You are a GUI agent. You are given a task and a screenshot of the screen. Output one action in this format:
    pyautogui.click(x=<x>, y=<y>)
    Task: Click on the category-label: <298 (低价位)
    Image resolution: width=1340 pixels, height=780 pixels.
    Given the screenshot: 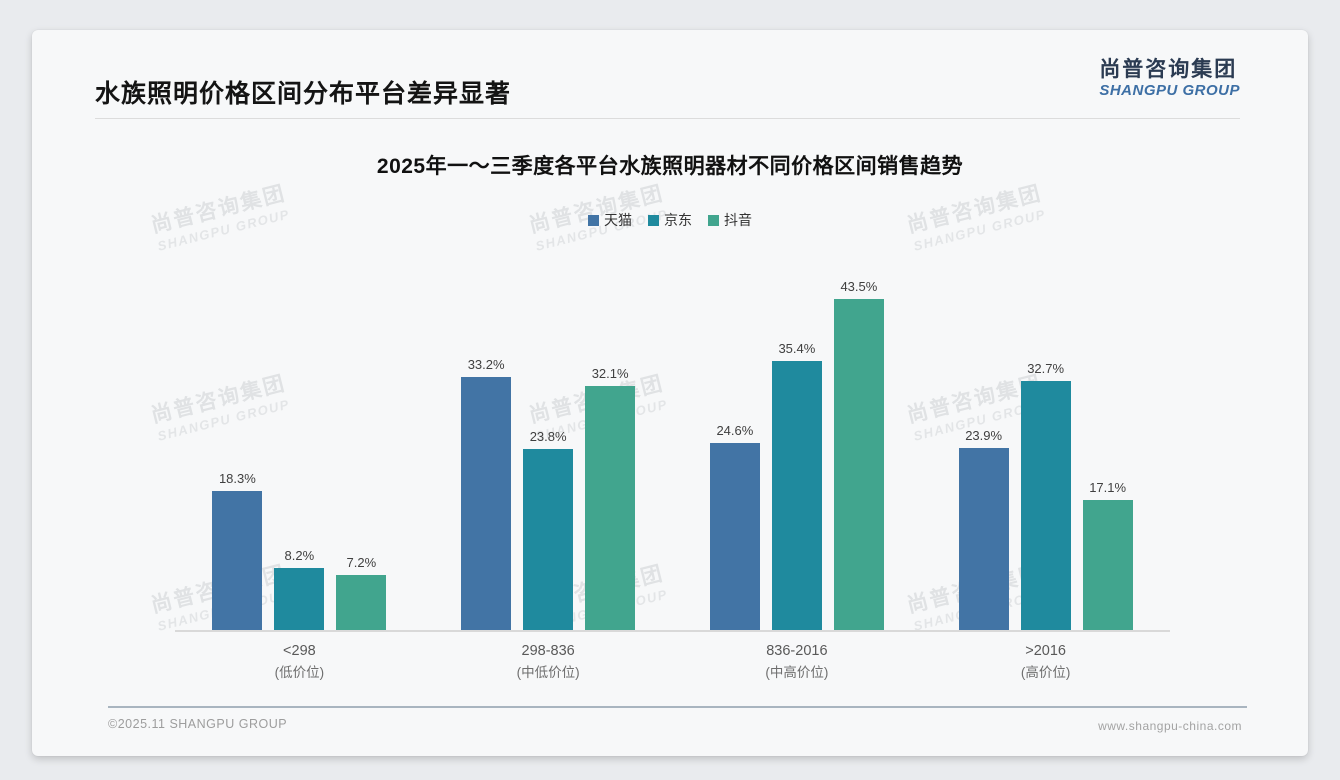 What is the action you would take?
    pyautogui.click(x=299, y=662)
    